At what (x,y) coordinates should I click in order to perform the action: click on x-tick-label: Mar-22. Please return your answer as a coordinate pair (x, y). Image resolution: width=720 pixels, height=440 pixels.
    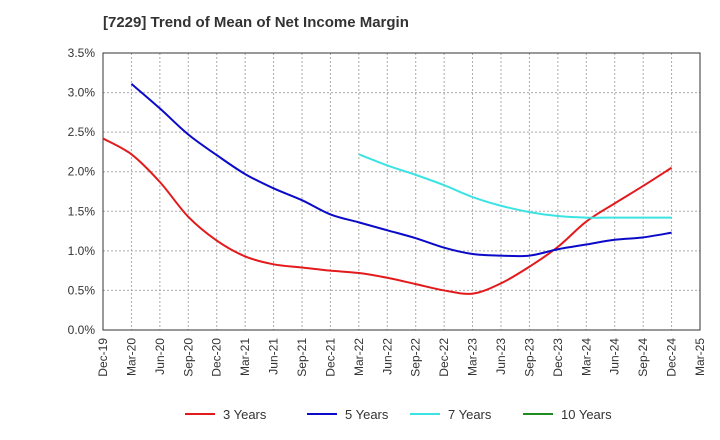
    Looking at the image, I should click on (359, 357).